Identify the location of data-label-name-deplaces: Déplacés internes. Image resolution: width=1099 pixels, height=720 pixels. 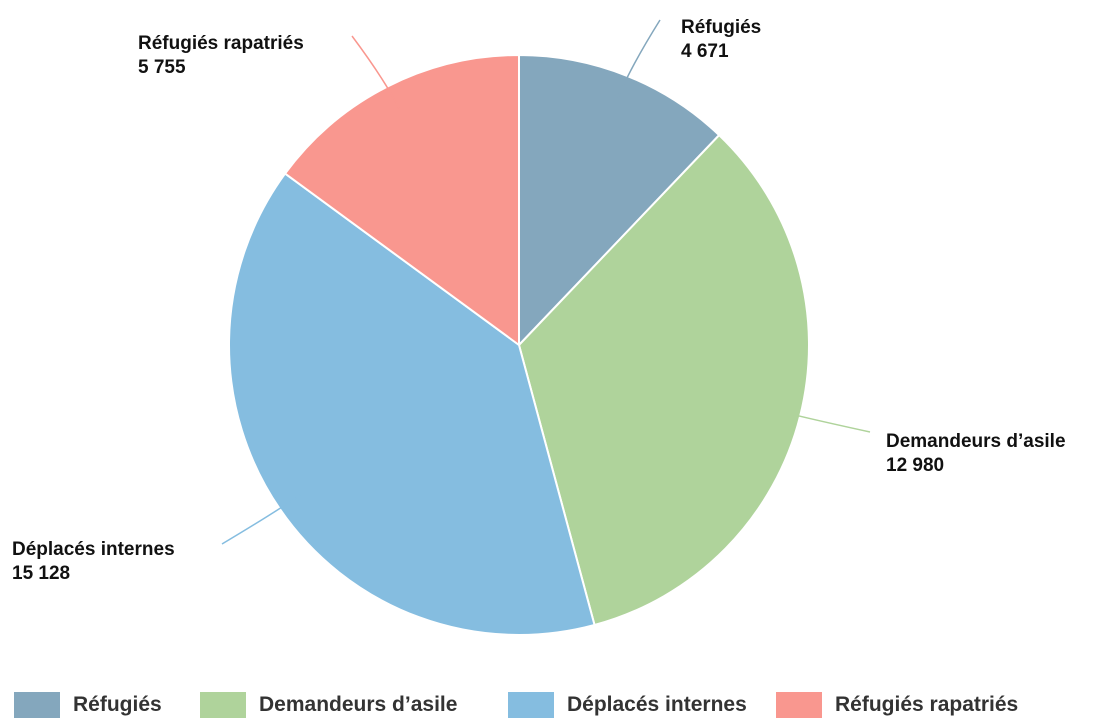
(93, 549).